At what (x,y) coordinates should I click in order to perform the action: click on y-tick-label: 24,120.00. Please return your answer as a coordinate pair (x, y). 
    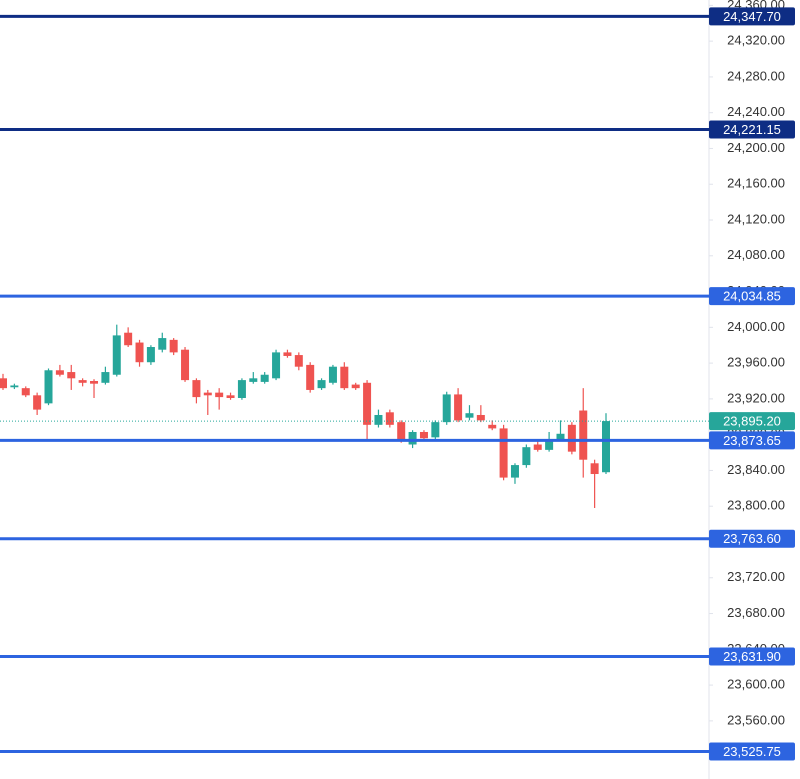
    Looking at the image, I should click on (756, 218).